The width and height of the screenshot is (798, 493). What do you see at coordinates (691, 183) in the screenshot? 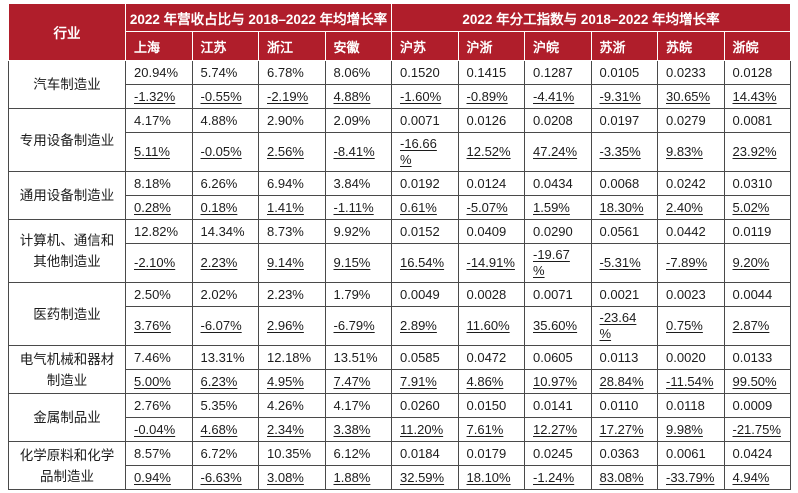
I see `value-cell: 0.0242` at bounding box center [691, 183].